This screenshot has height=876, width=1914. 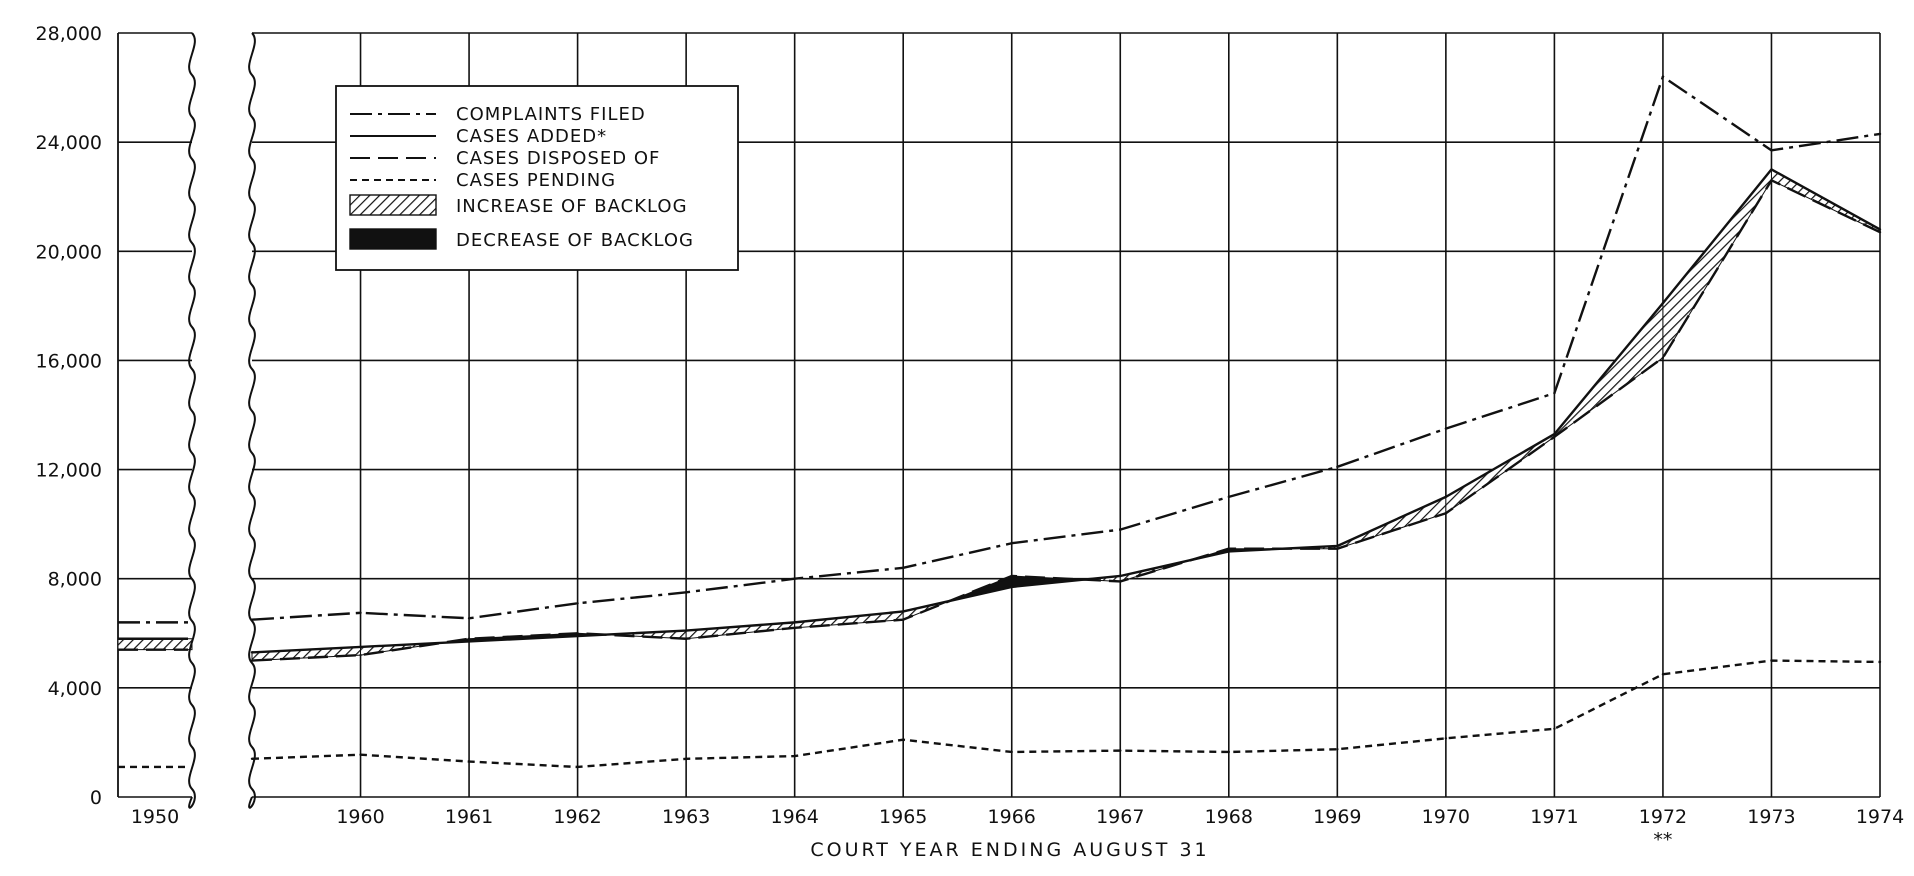 What do you see at coordinates (360, 817) in the screenshot?
I see `x-tick-label-1960: 1960` at bounding box center [360, 817].